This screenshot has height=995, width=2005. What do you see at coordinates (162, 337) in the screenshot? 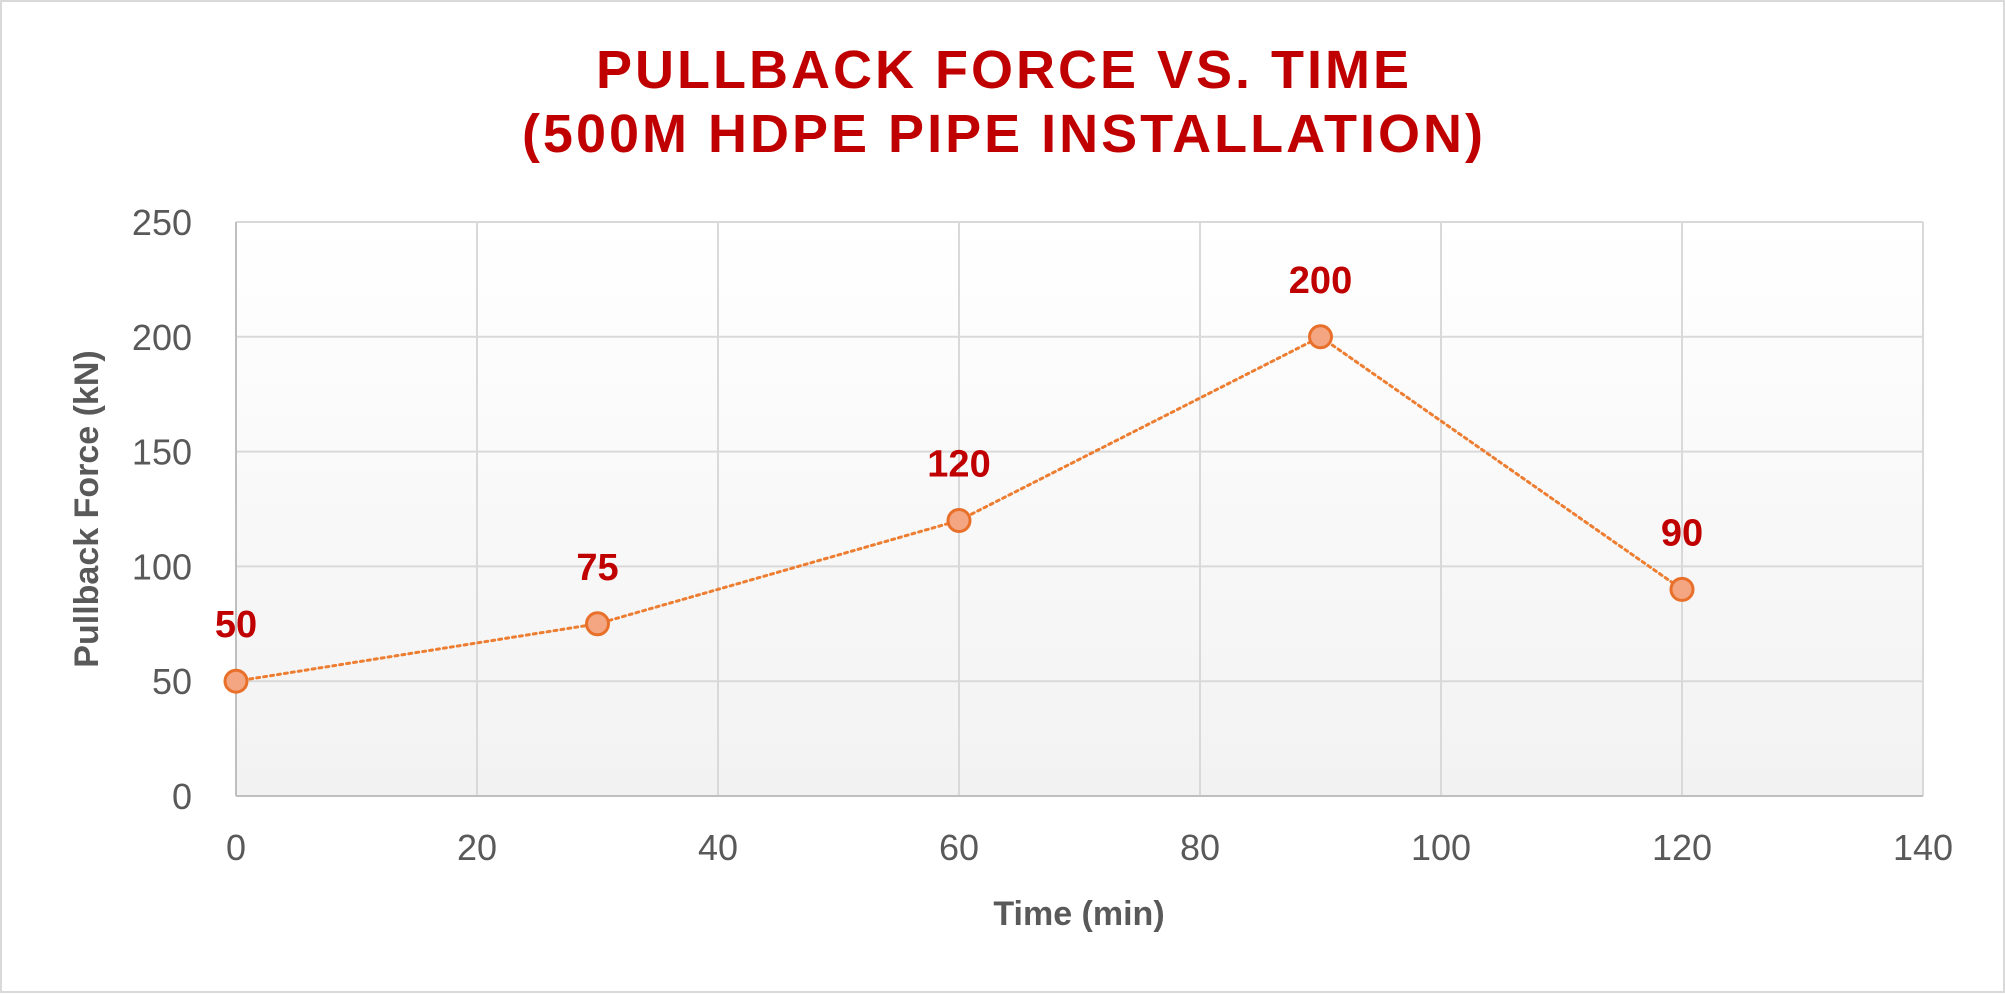
I see `y-tick-label: 200` at bounding box center [162, 337].